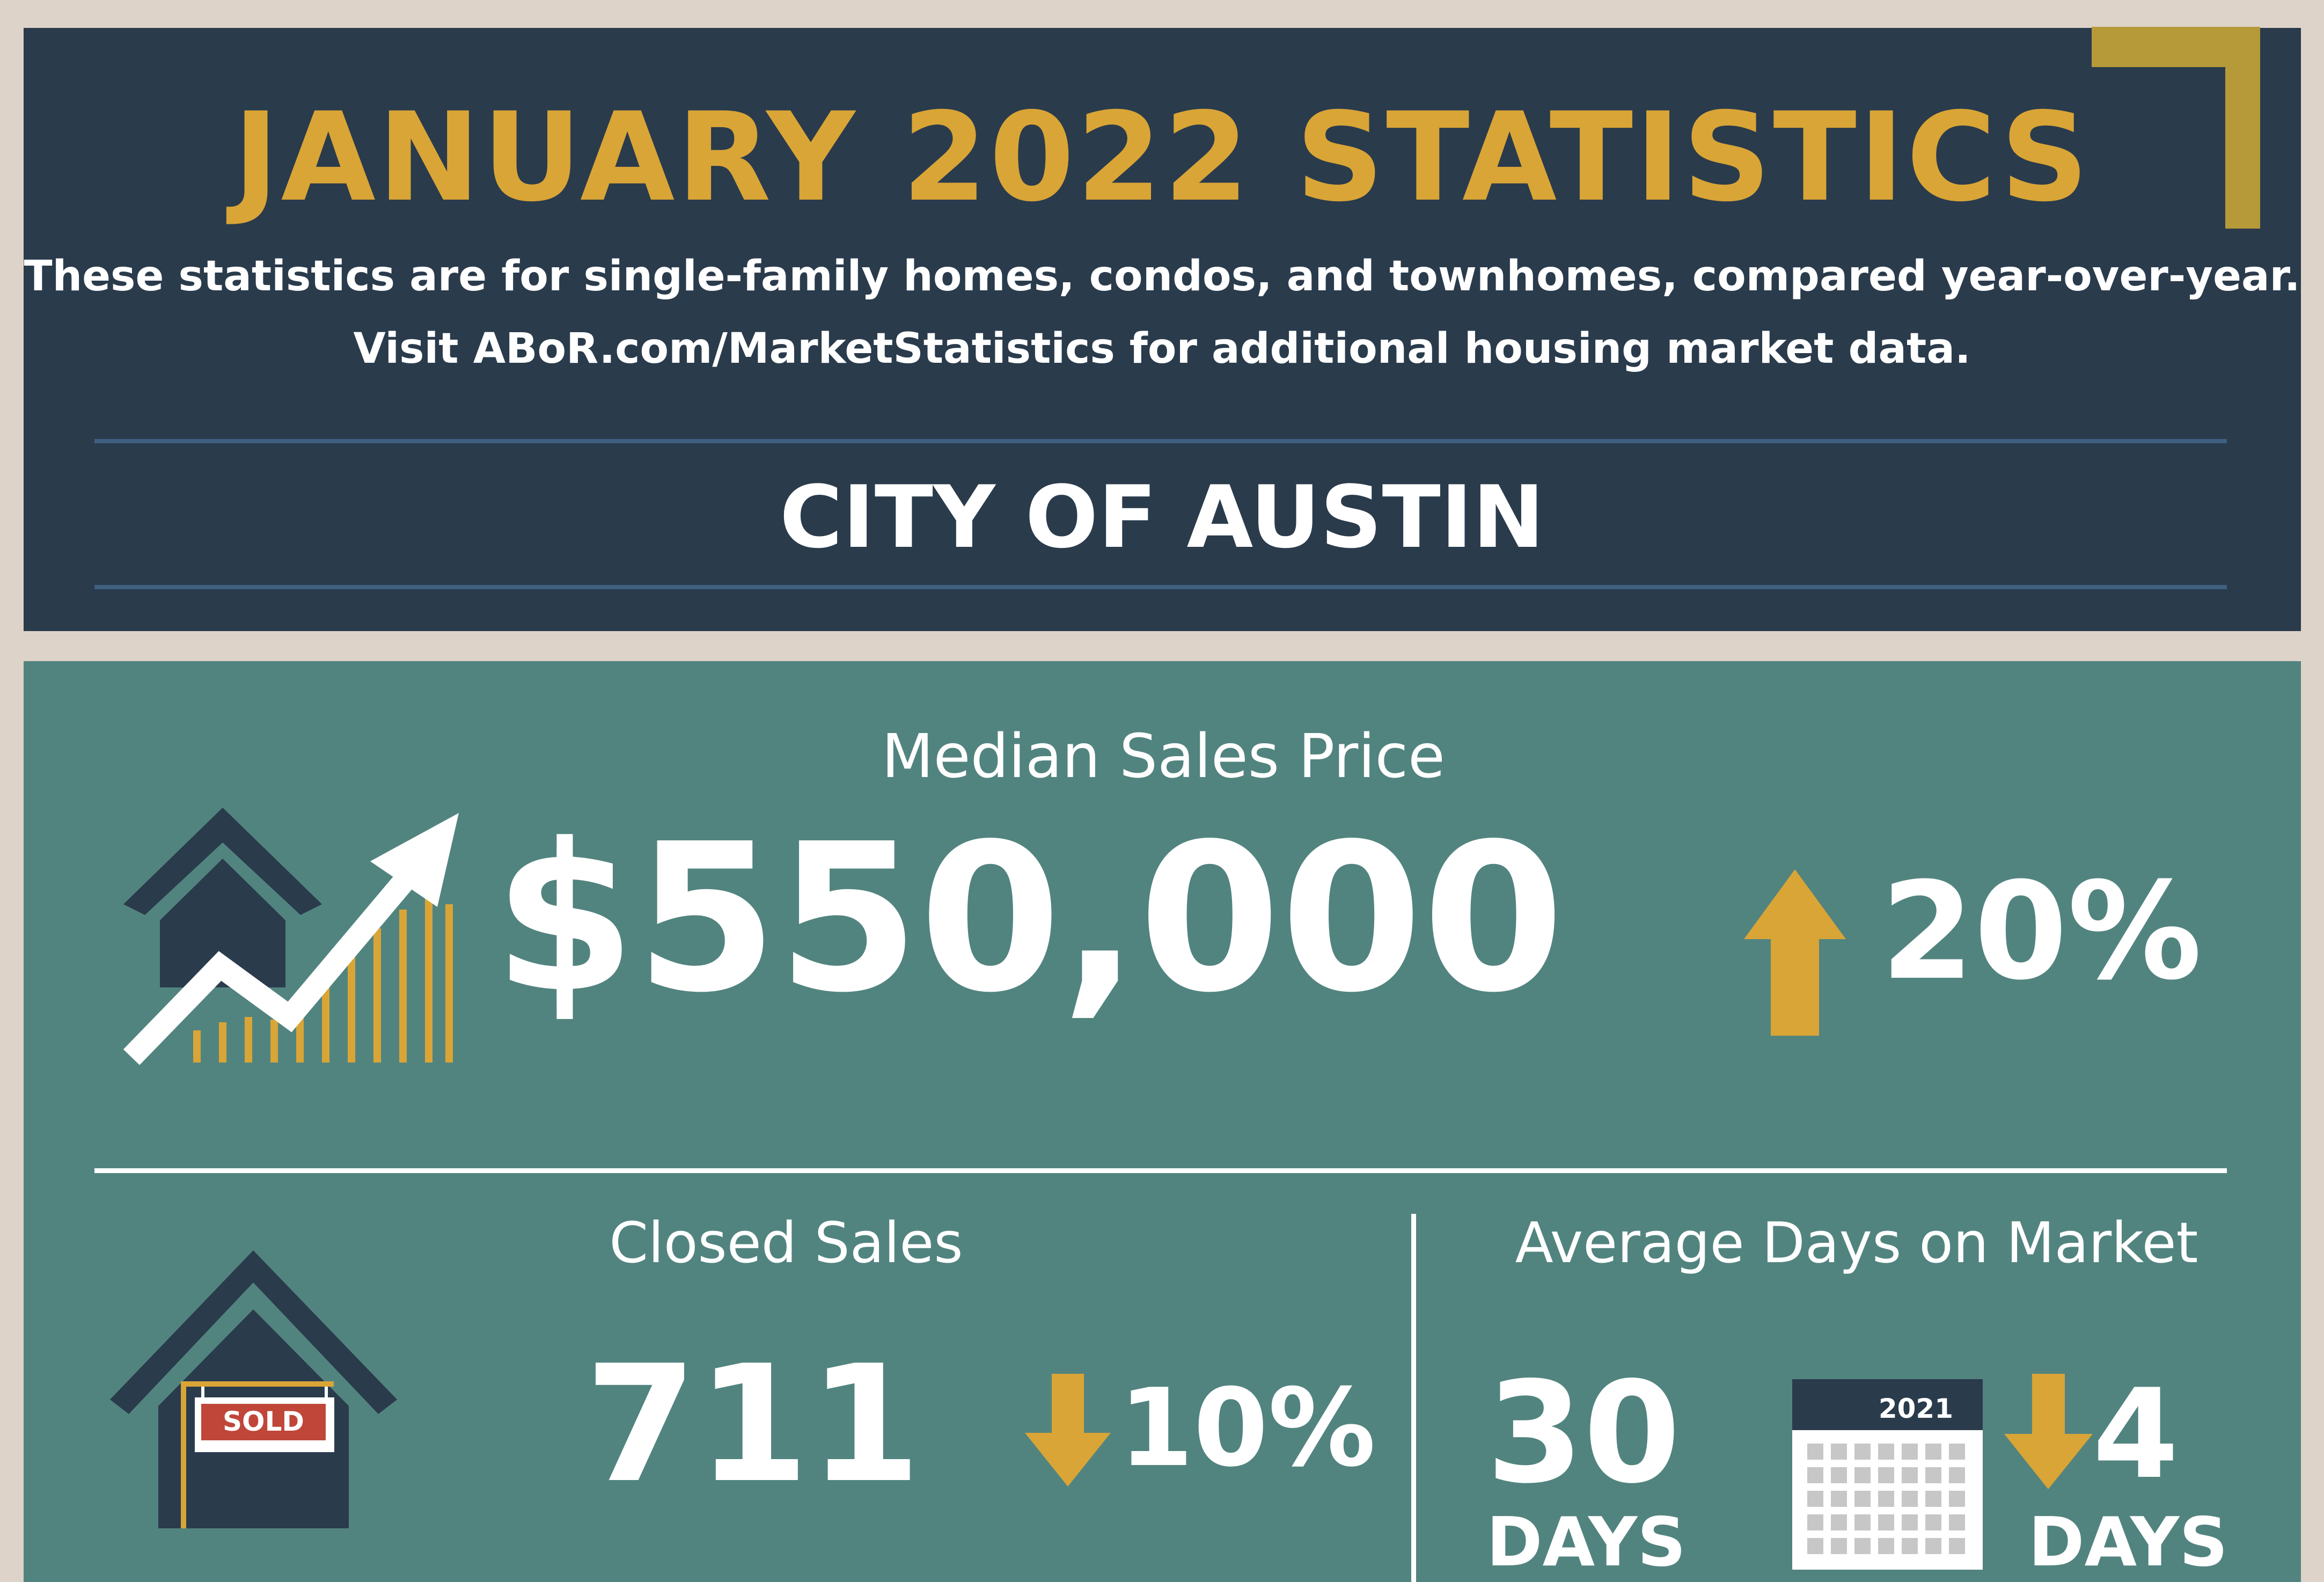 This screenshot has width=2324, height=1582. Describe the element at coordinates (1247, 1429) in the screenshot. I see `closed-sales-change: 10%` at that location.